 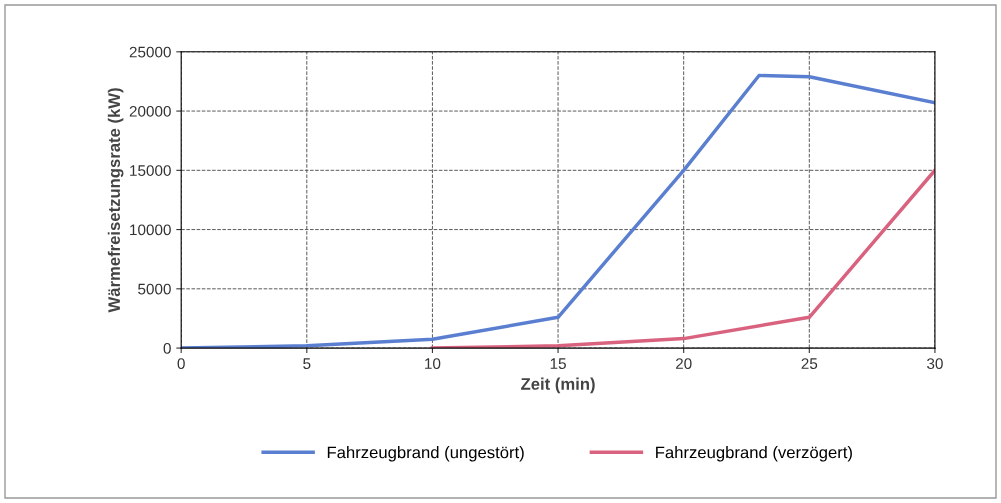 I want to click on x-tick-label: 20, so click(x=683, y=364).